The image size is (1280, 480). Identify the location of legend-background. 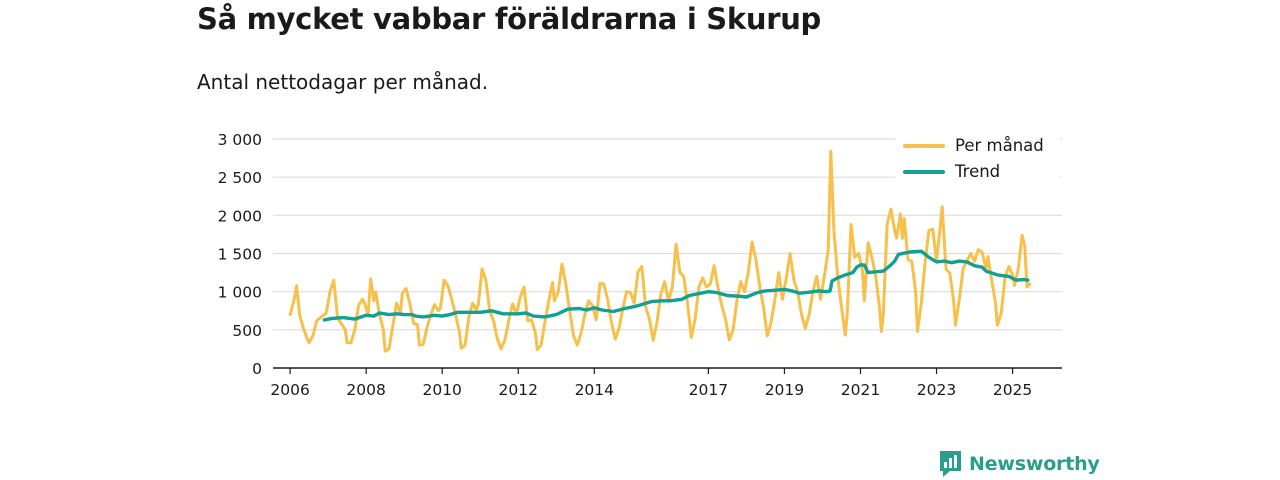
(977, 157).